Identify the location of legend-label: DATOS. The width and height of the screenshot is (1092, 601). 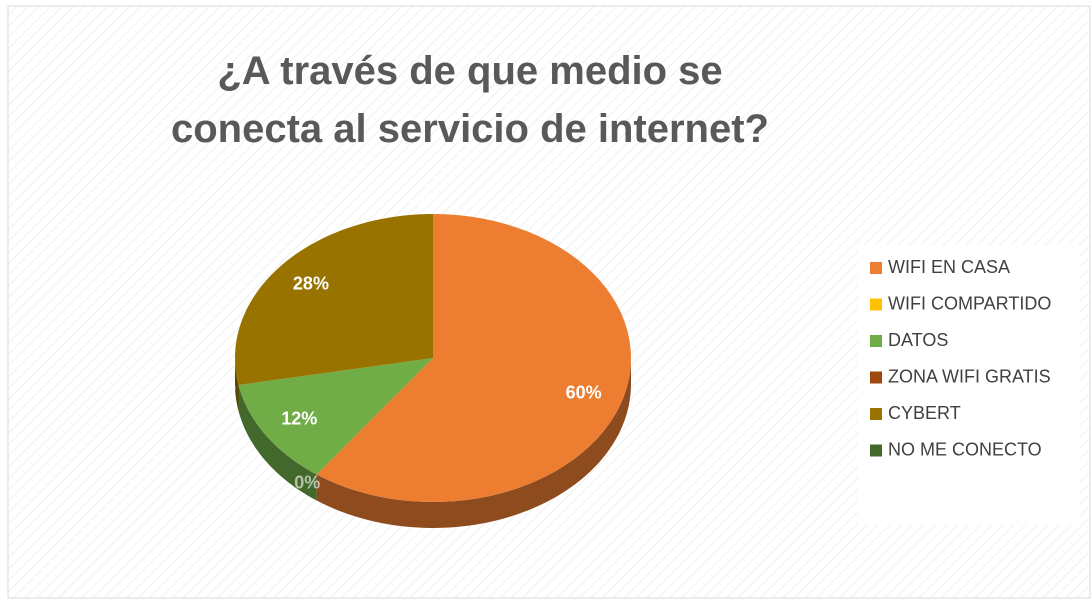
(918, 340).